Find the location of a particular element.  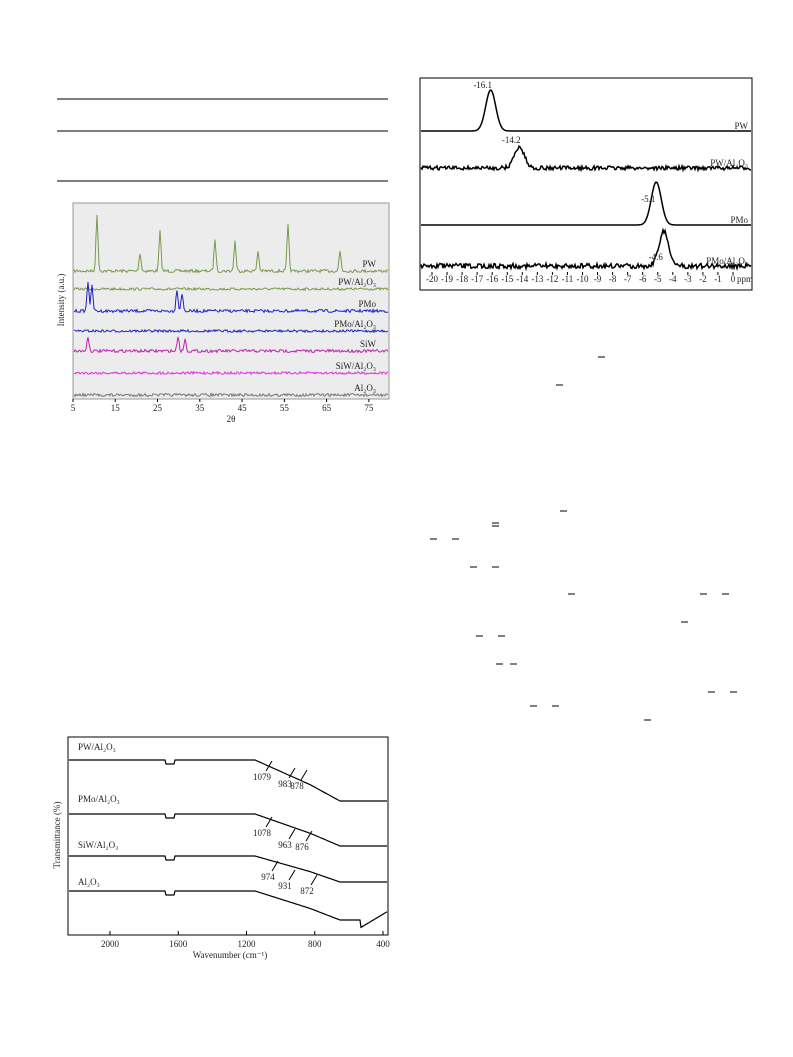

x-tick-label: -14 is located at coordinates (522, 279).